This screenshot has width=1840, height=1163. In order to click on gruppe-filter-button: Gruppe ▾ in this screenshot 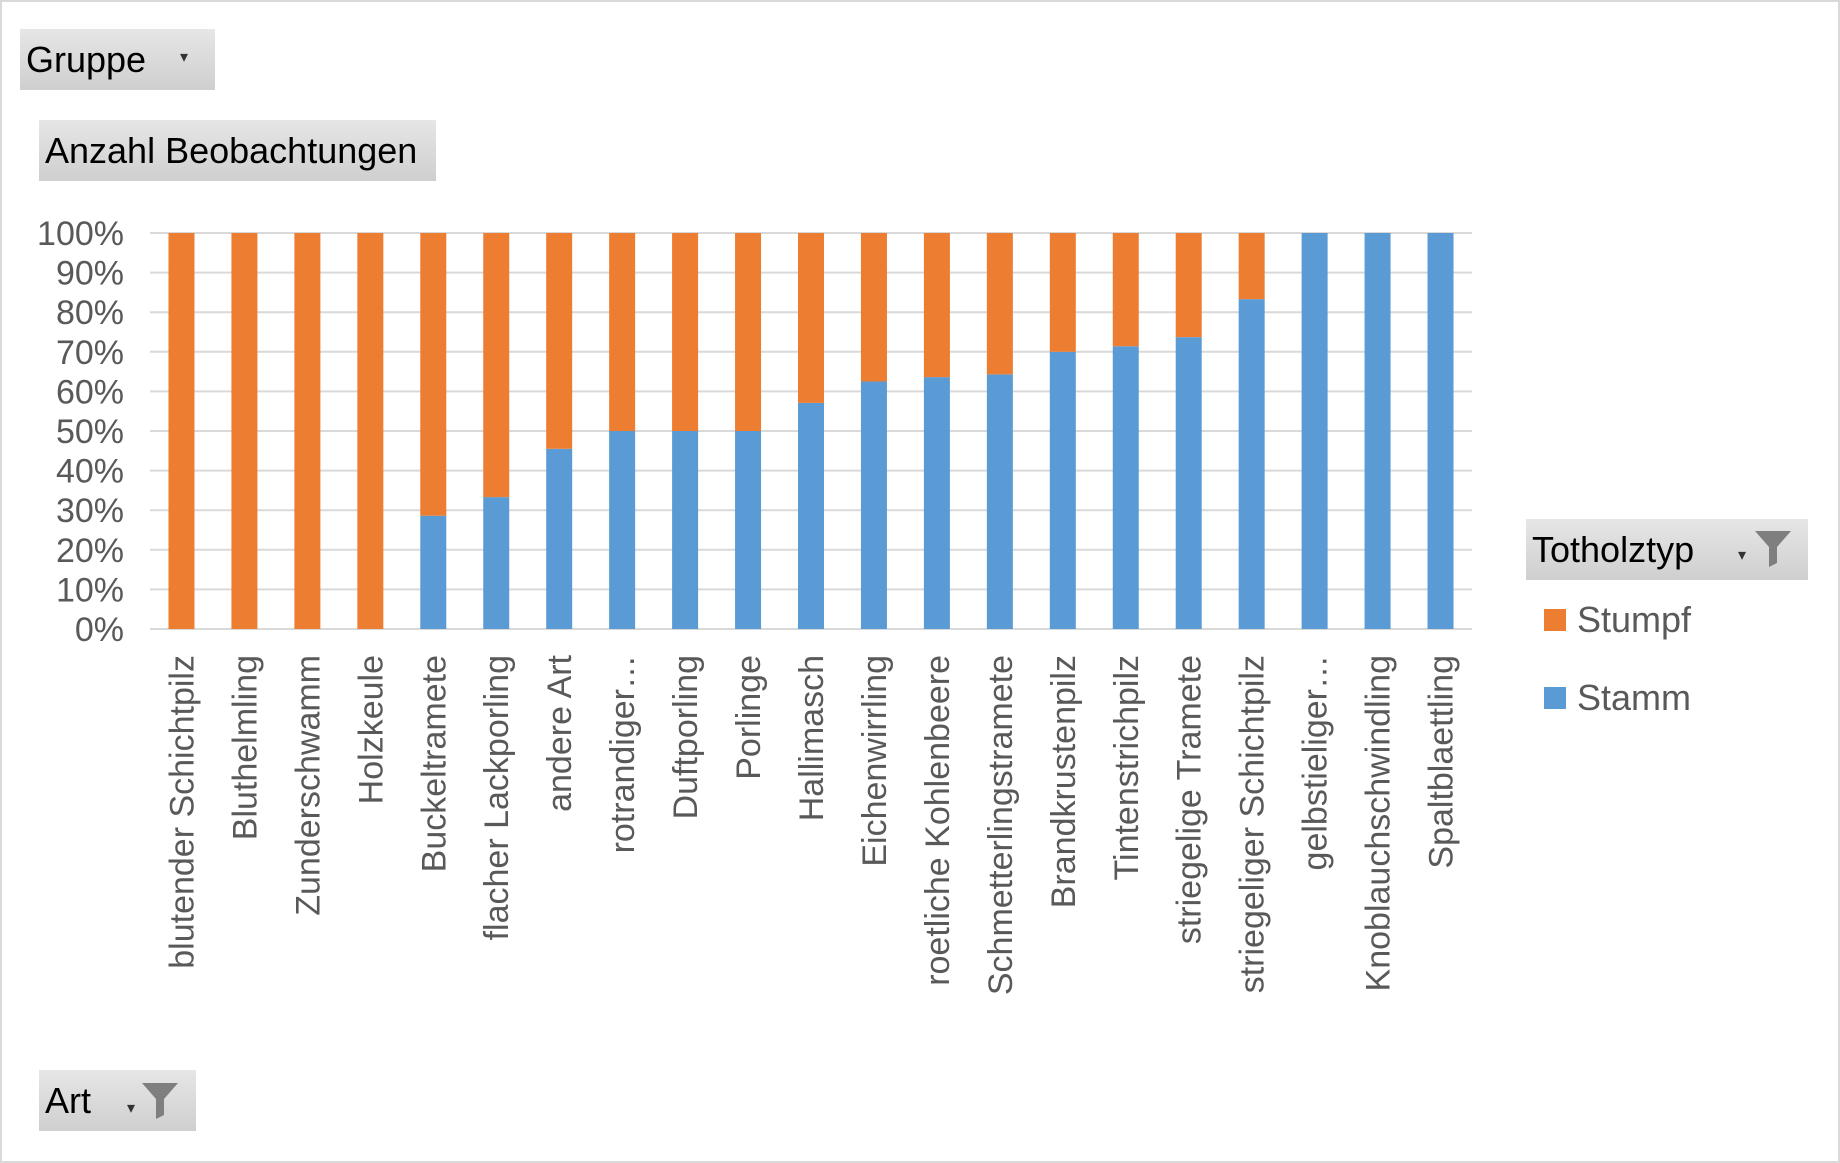, I will do `click(117, 59)`.